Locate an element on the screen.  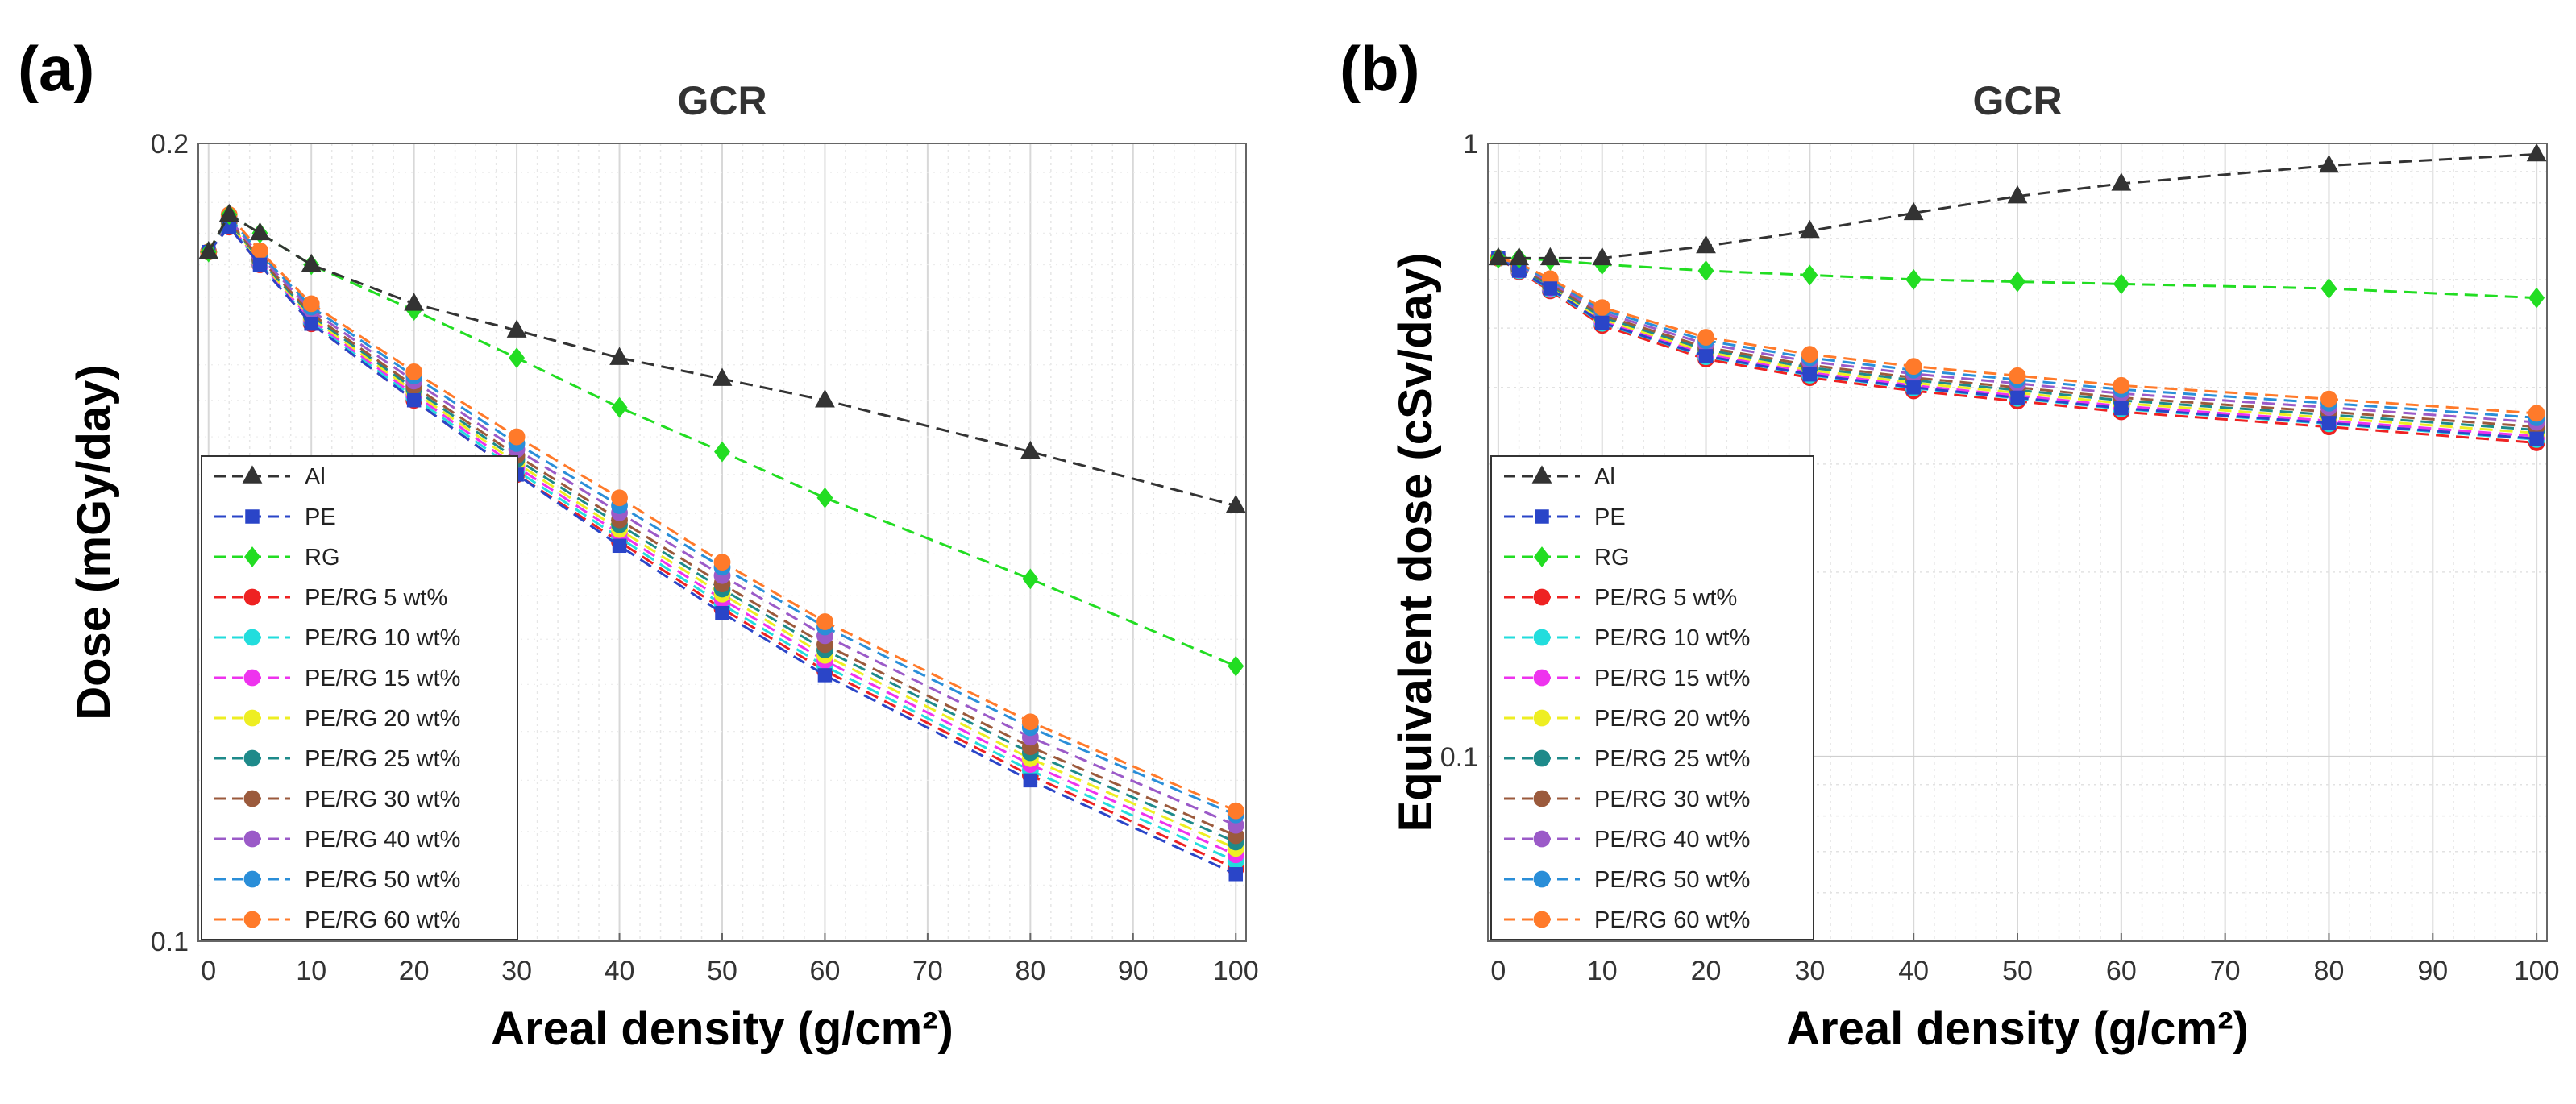
legend-label: PE/RG 60 wt% is located at coordinates (1672, 920).